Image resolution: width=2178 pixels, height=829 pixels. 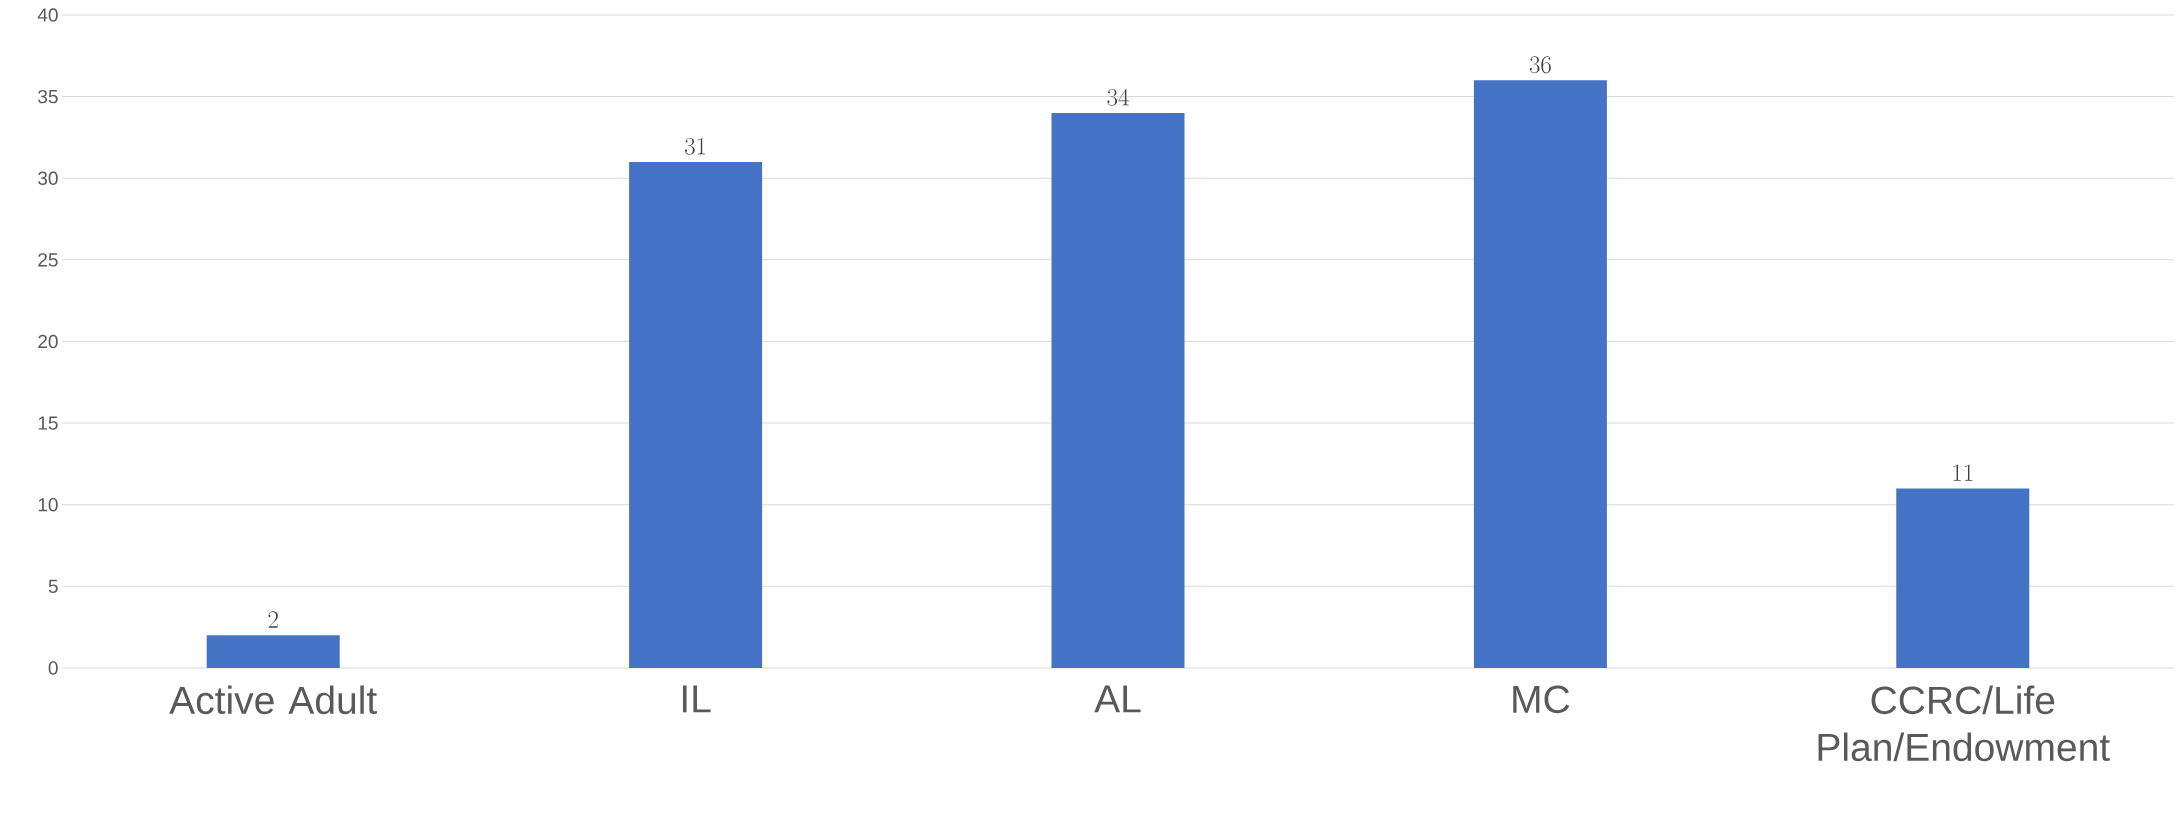 I want to click on data-label: 31, so click(x=695, y=146).